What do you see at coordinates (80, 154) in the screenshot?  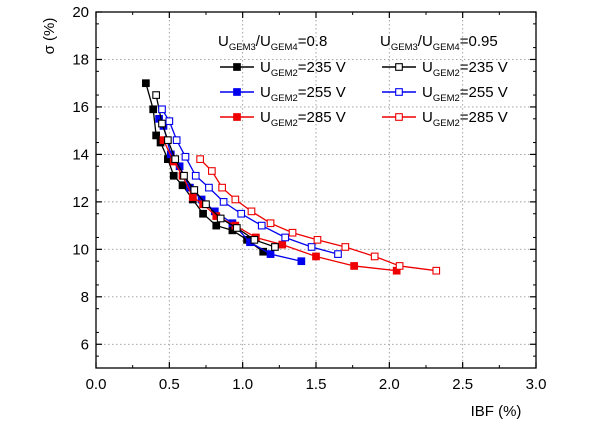 I see `y-tick-label: 14` at bounding box center [80, 154].